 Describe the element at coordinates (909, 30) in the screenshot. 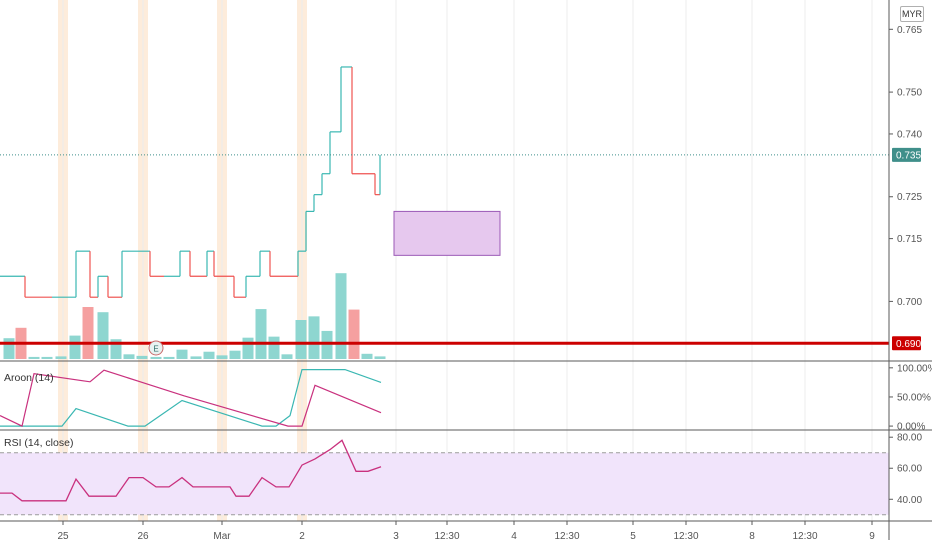

I see `main-ytick-label-0: 0.765` at that location.